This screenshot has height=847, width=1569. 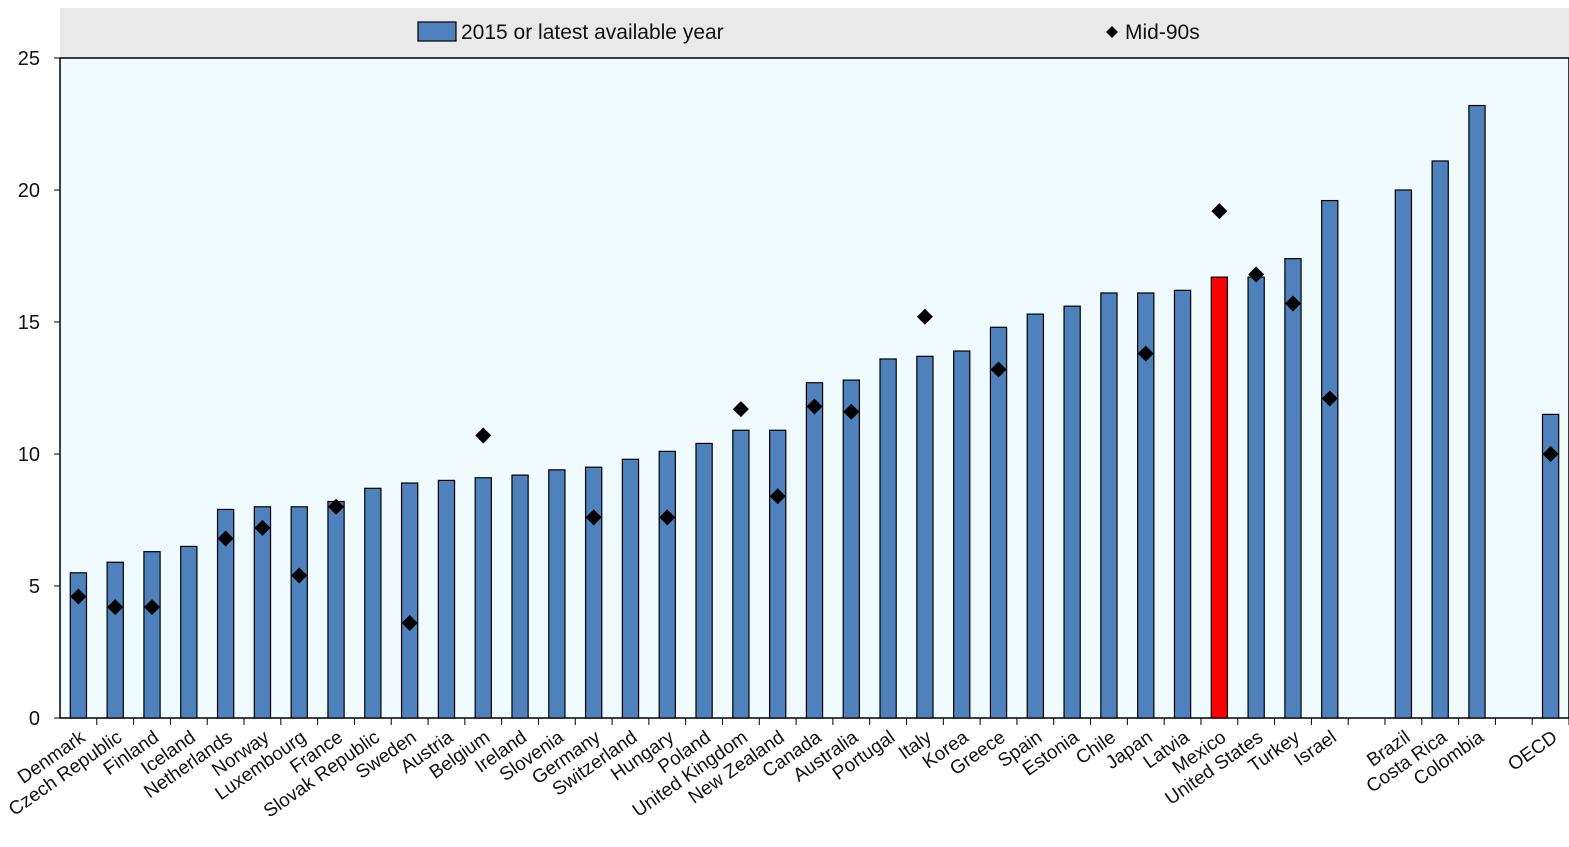 I want to click on bar-germany, so click(x=593, y=592).